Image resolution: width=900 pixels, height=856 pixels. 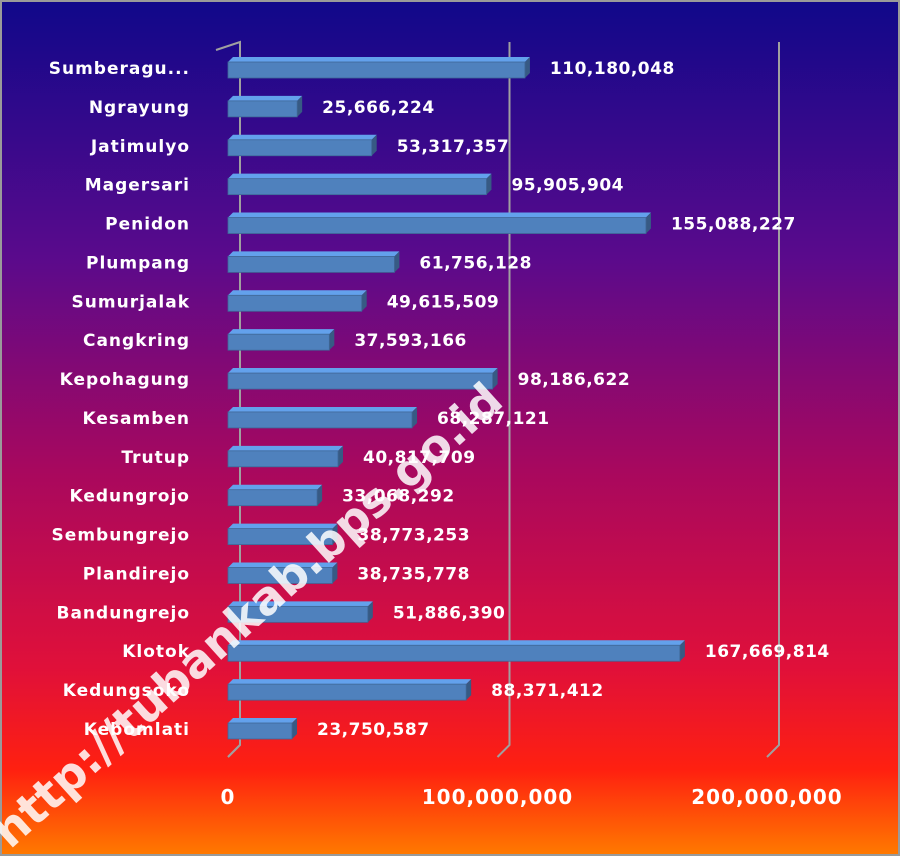 I want to click on y-tick-label: Bandungrejo, so click(x=124, y=613).